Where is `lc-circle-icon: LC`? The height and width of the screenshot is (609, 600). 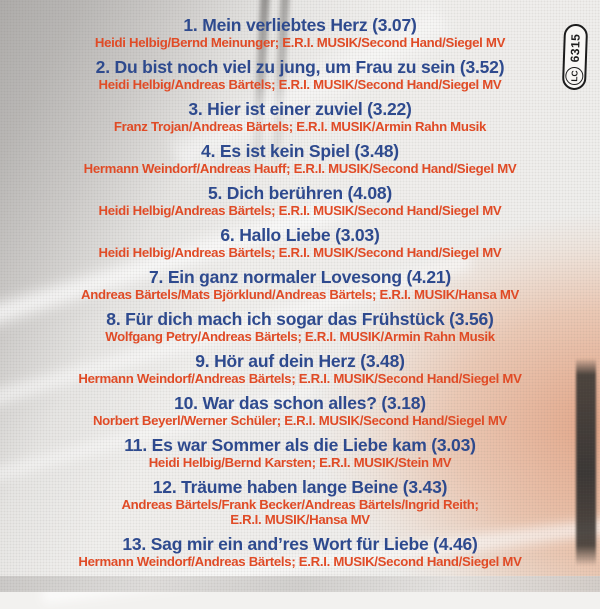
lc-circle-icon: LC is located at coordinates (574, 76).